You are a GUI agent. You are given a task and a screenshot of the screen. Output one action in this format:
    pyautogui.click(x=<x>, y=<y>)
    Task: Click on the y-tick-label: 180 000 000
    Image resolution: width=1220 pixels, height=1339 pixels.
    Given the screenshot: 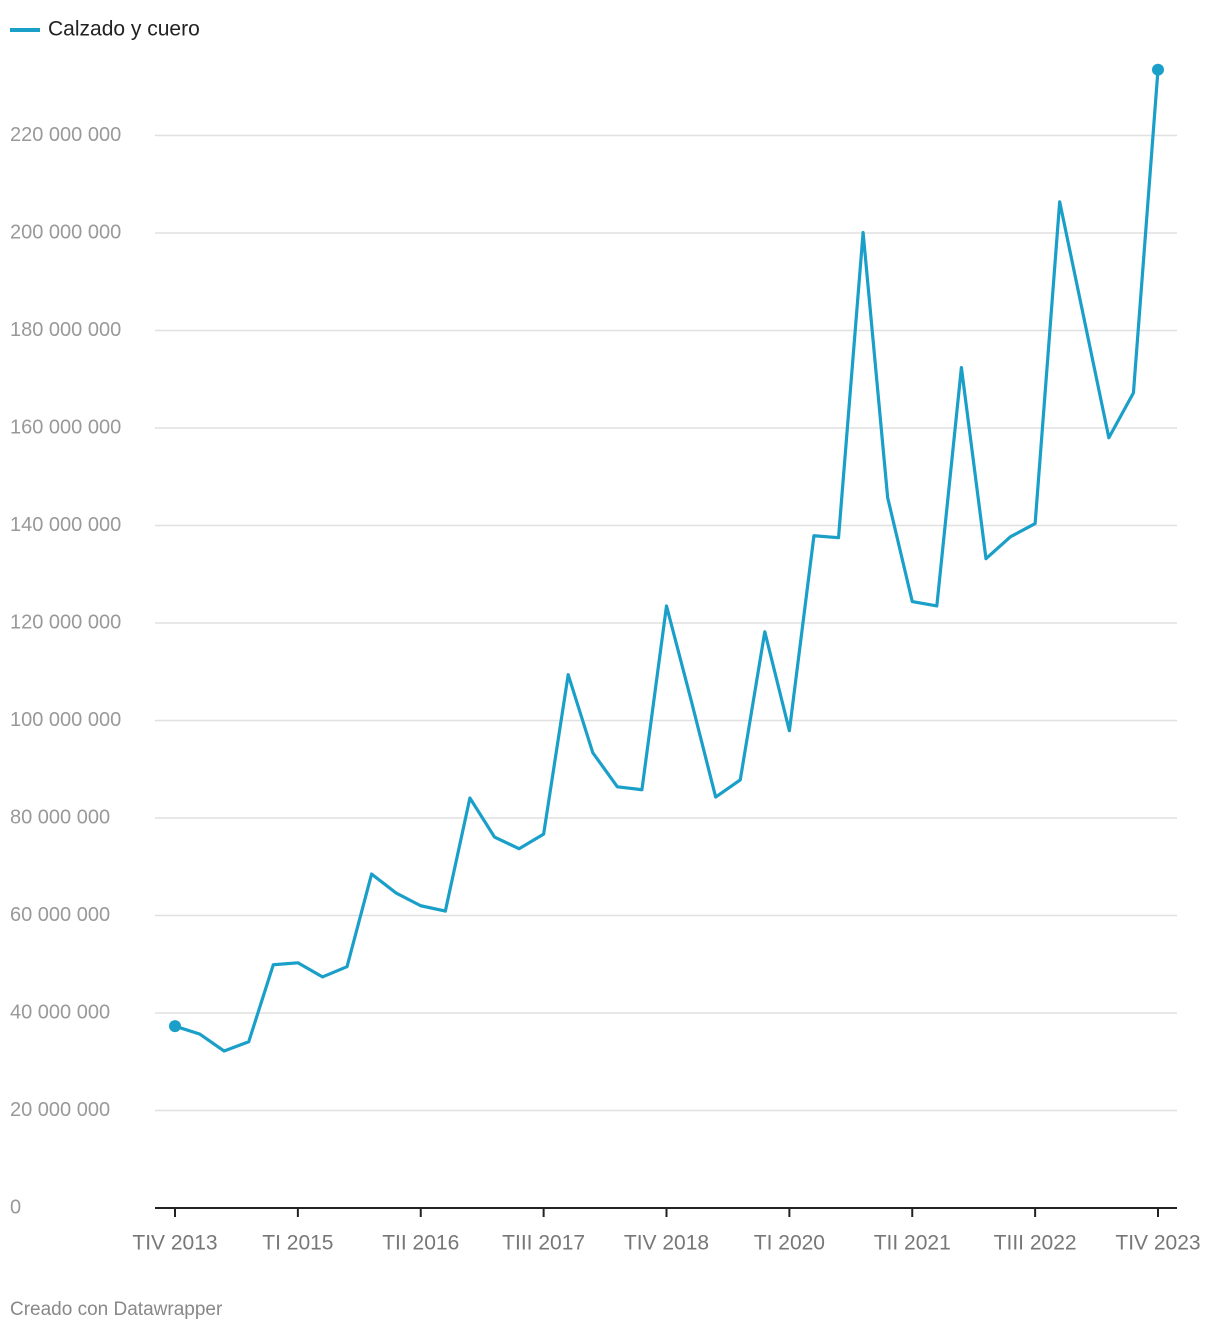 What is the action you would take?
    pyautogui.click(x=65, y=330)
    